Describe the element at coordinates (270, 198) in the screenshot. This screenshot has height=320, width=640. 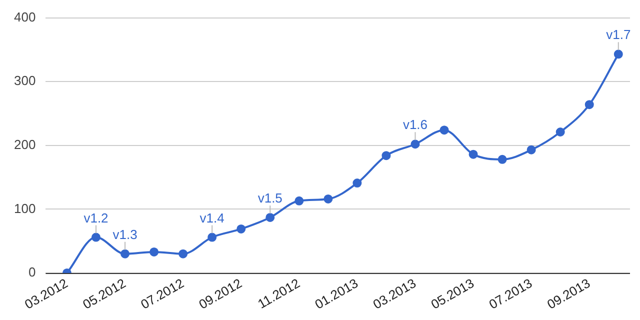
I see `annotation: v1.5` at that location.